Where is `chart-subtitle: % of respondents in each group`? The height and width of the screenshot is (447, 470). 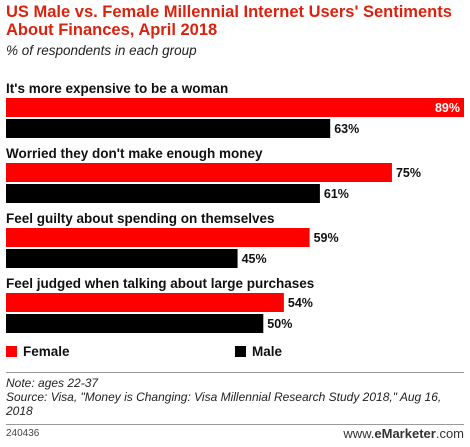 chart-subtitle: % of respondents in each group is located at coordinates (101, 50).